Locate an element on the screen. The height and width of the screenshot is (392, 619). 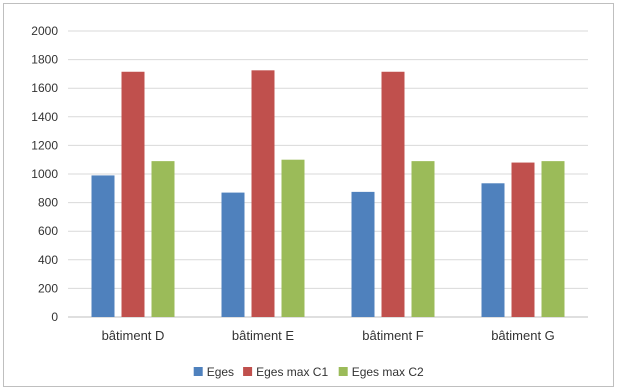
category-label: bâtiment D is located at coordinates (133, 335).